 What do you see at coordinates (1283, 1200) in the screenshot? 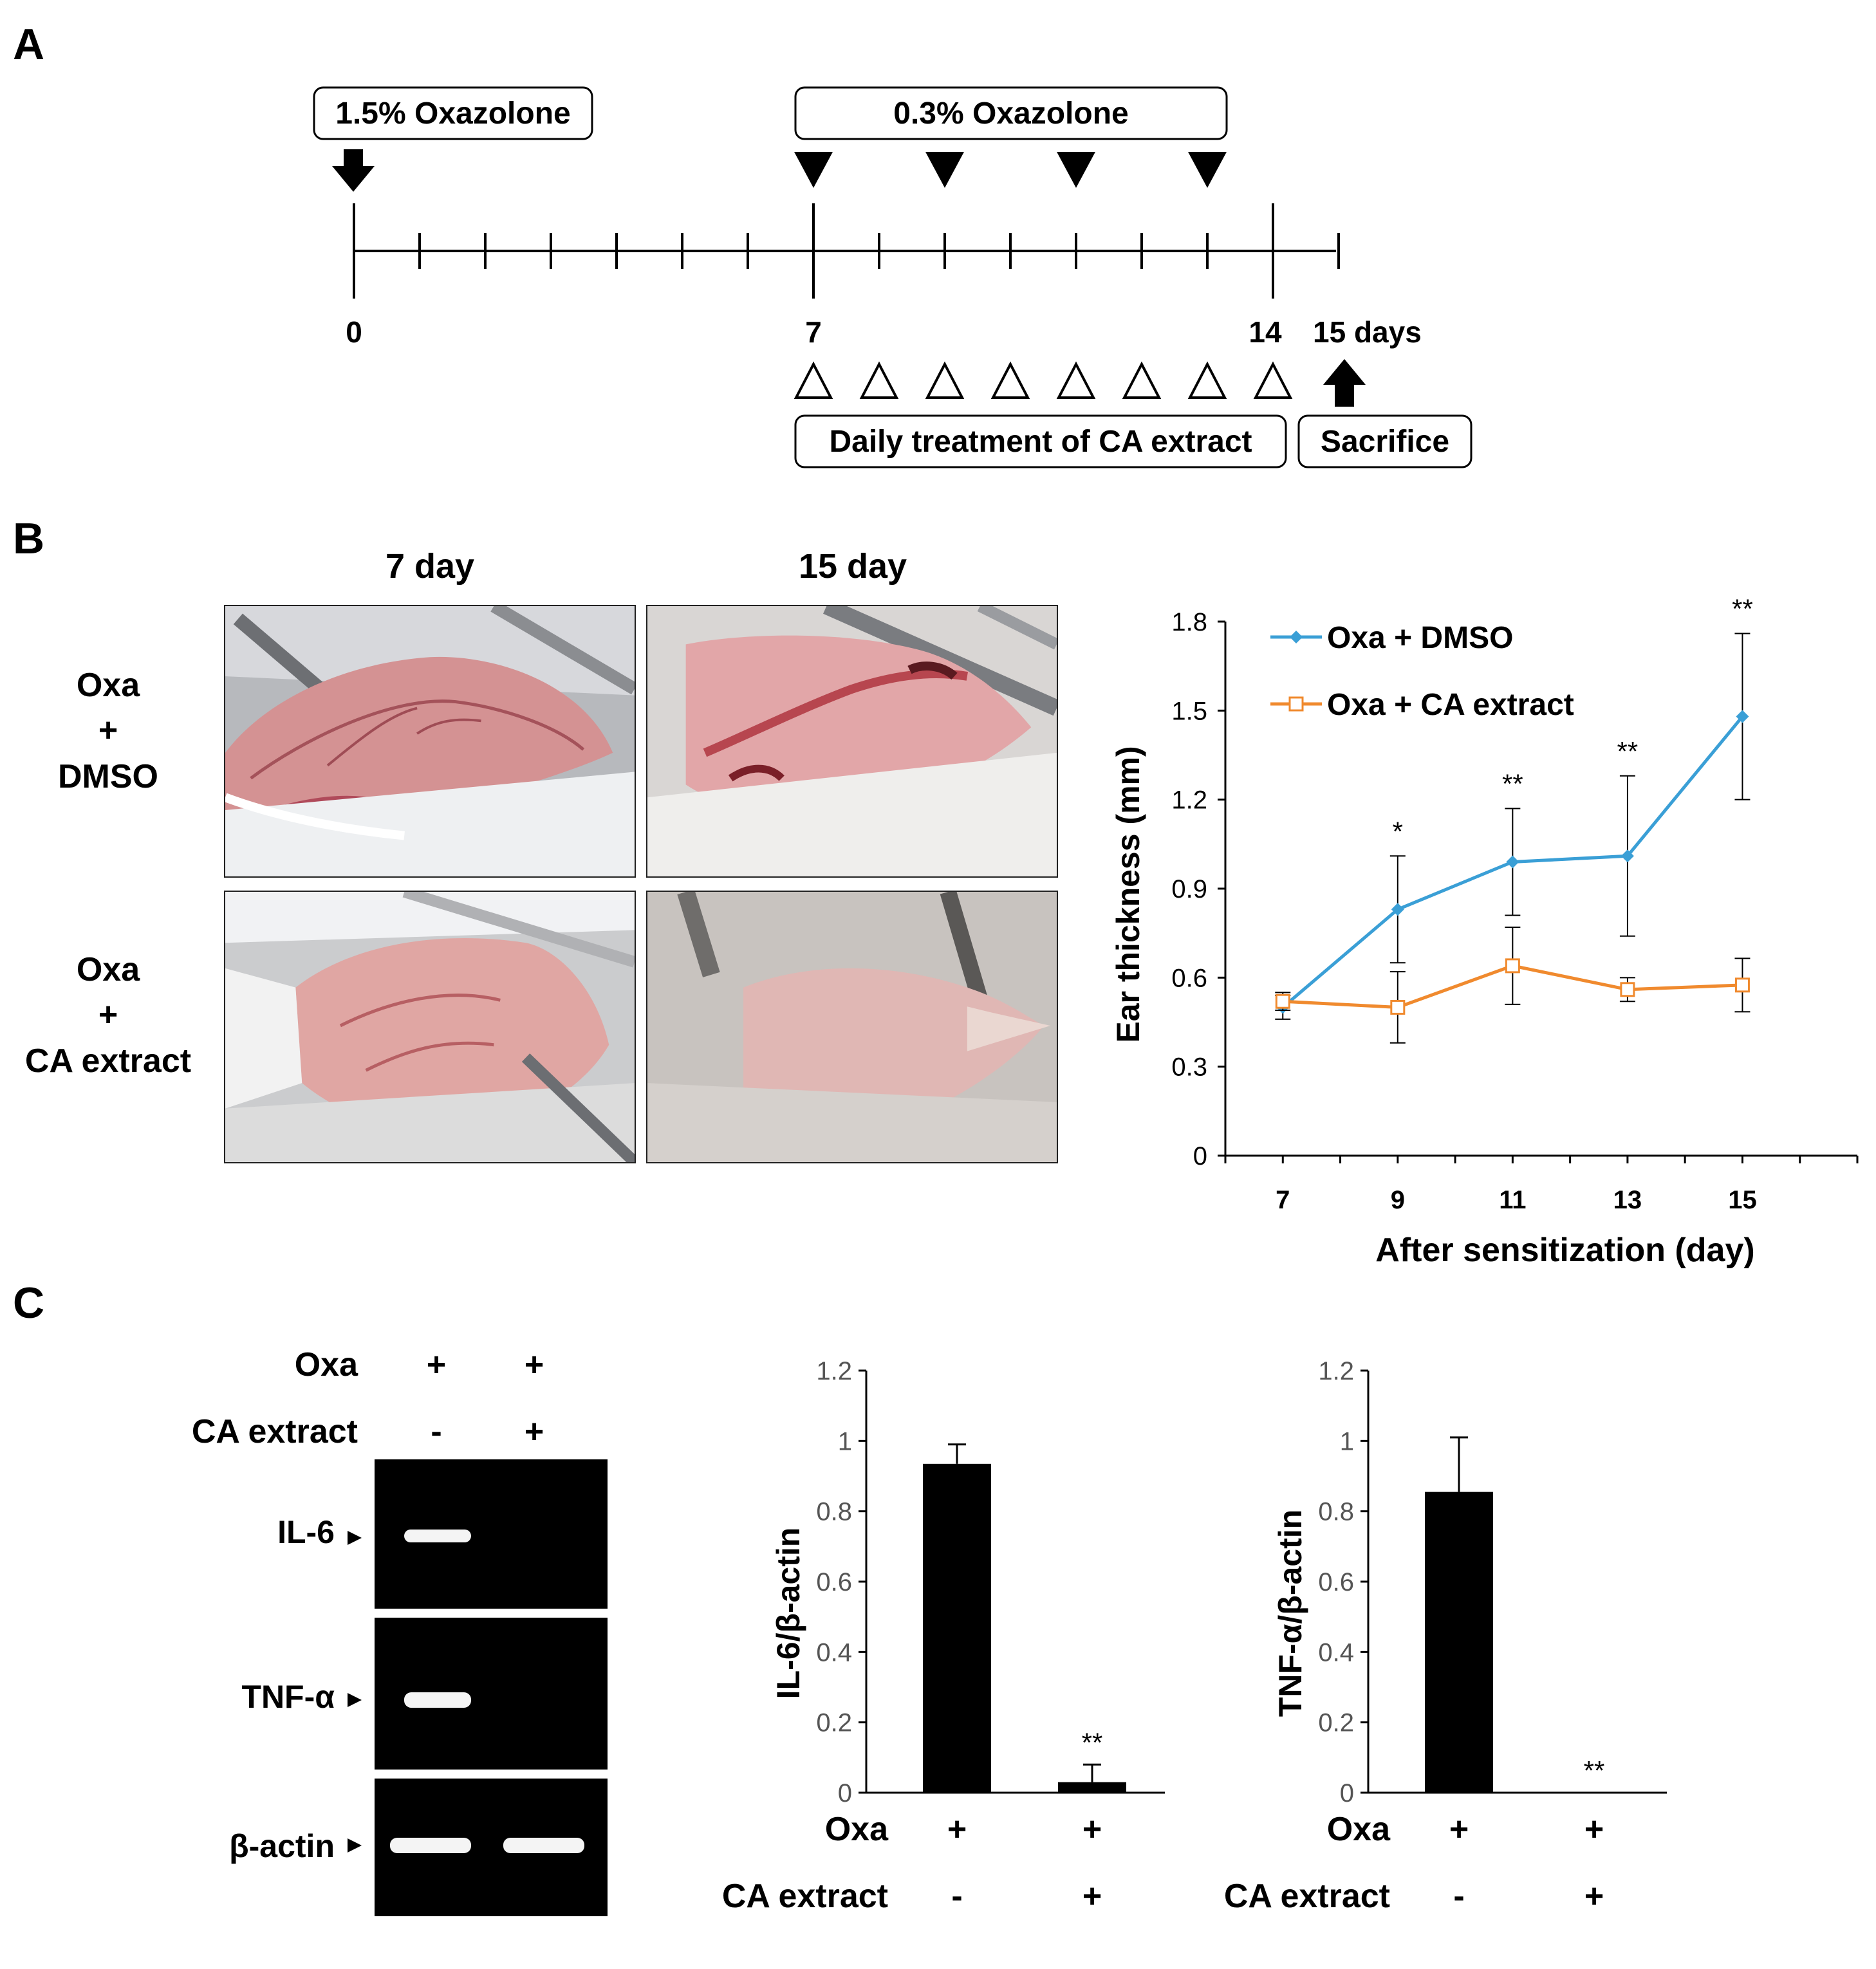
I see `x-tick-label: 7` at bounding box center [1283, 1200].